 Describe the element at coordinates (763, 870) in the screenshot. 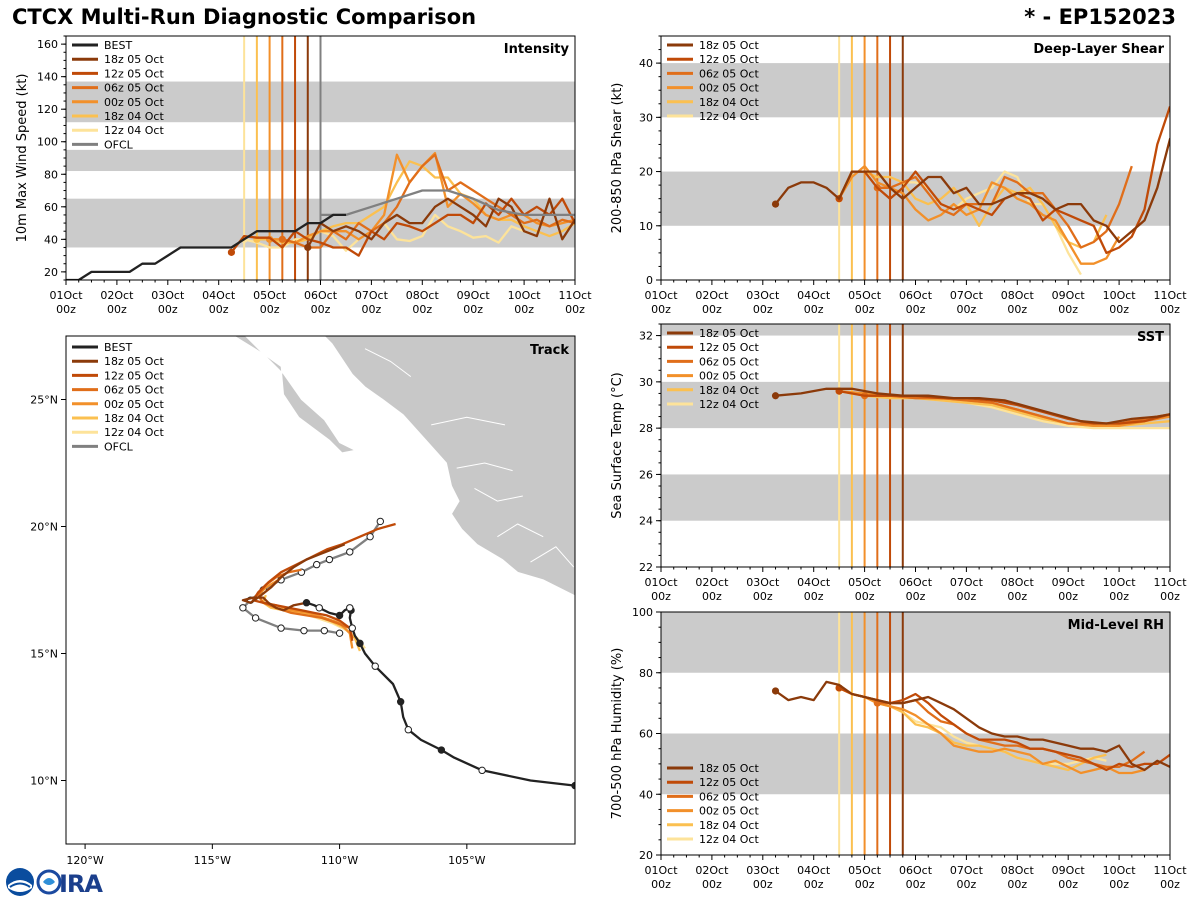

I see `rh-xtick-label: 03Oct` at that location.